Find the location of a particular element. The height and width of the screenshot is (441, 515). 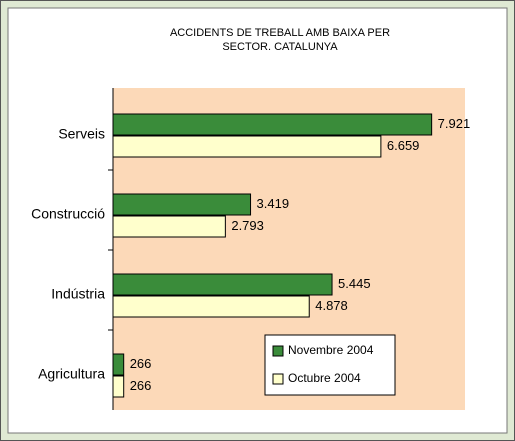

y-tick-label: Serveis is located at coordinates (81, 134).